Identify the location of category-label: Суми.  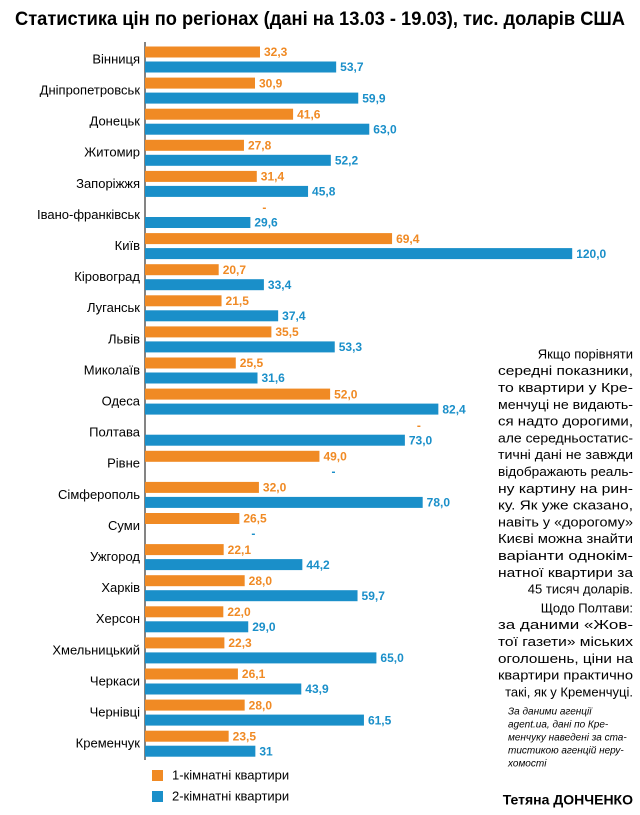
(124, 525).